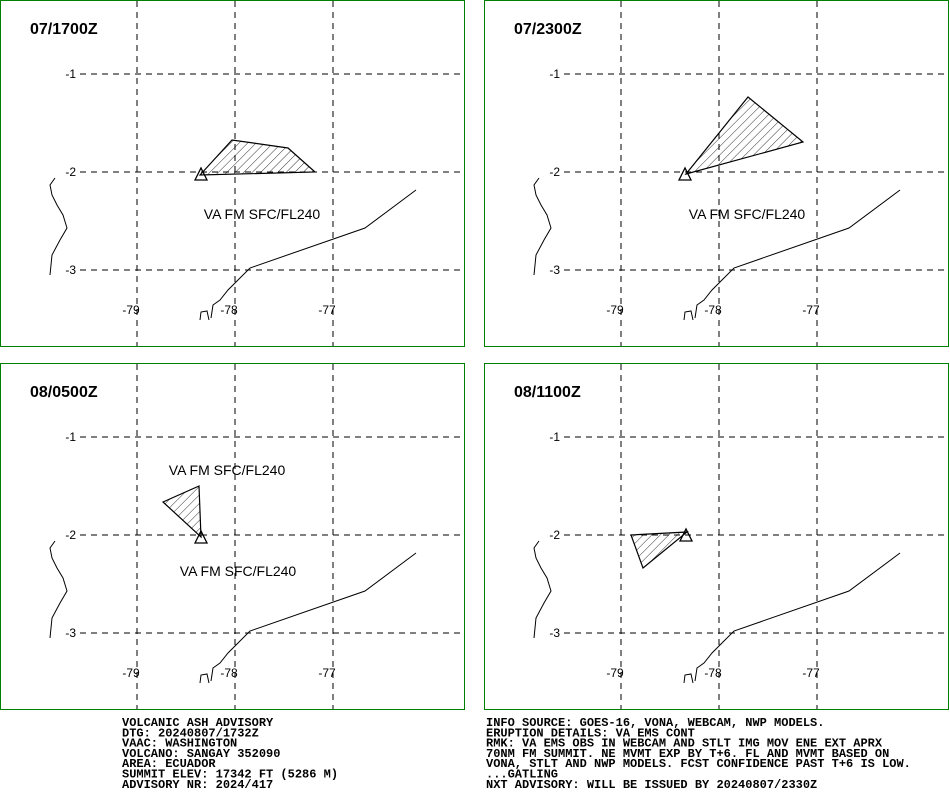 The image size is (950, 812). What do you see at coordinates (64, 29) in the screenshot?
I see `valid-time: 07/1700Z` at bounding box center [64, 29].